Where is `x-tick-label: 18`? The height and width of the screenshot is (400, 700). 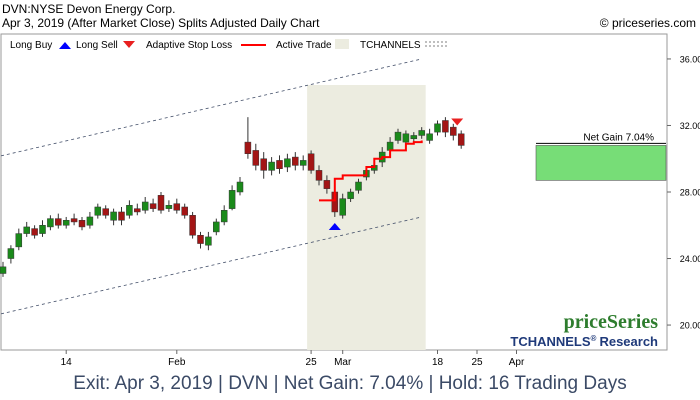
x-tick-label: 18 is located at coordinates (438, 362).